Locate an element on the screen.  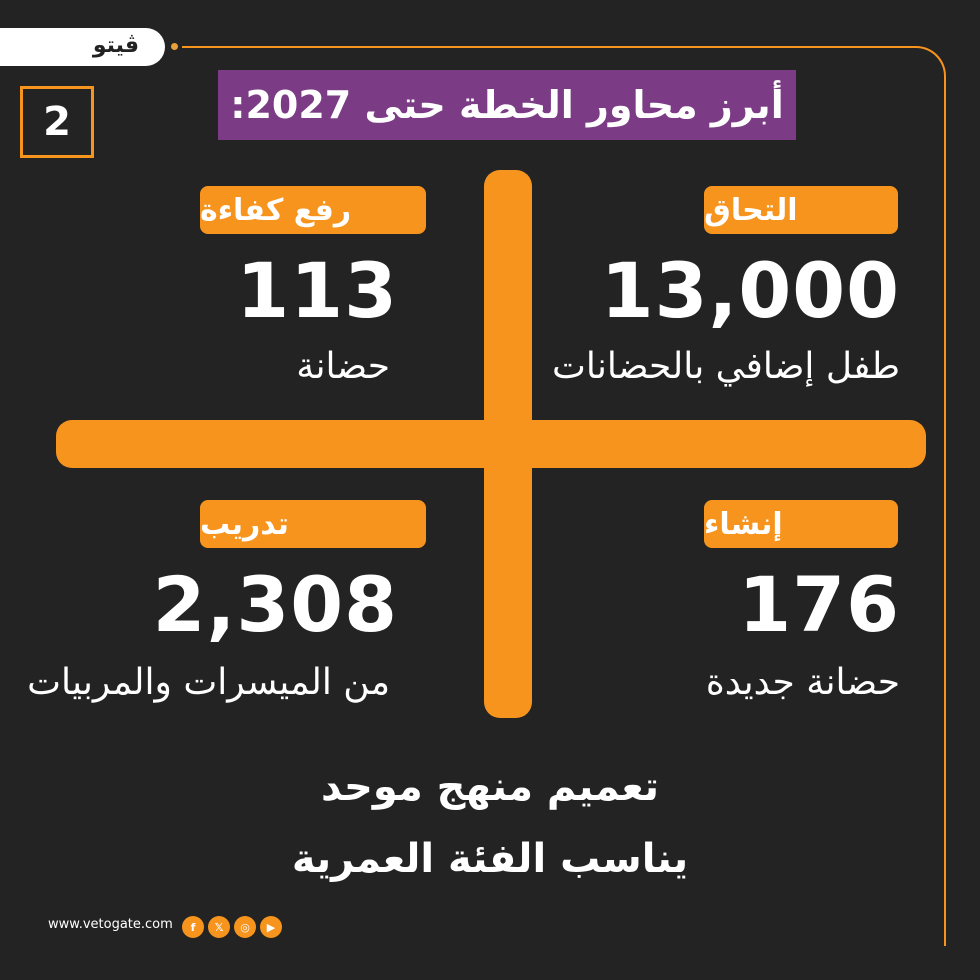
youtube-icon: ▶ is located at coordinates (271, 927).